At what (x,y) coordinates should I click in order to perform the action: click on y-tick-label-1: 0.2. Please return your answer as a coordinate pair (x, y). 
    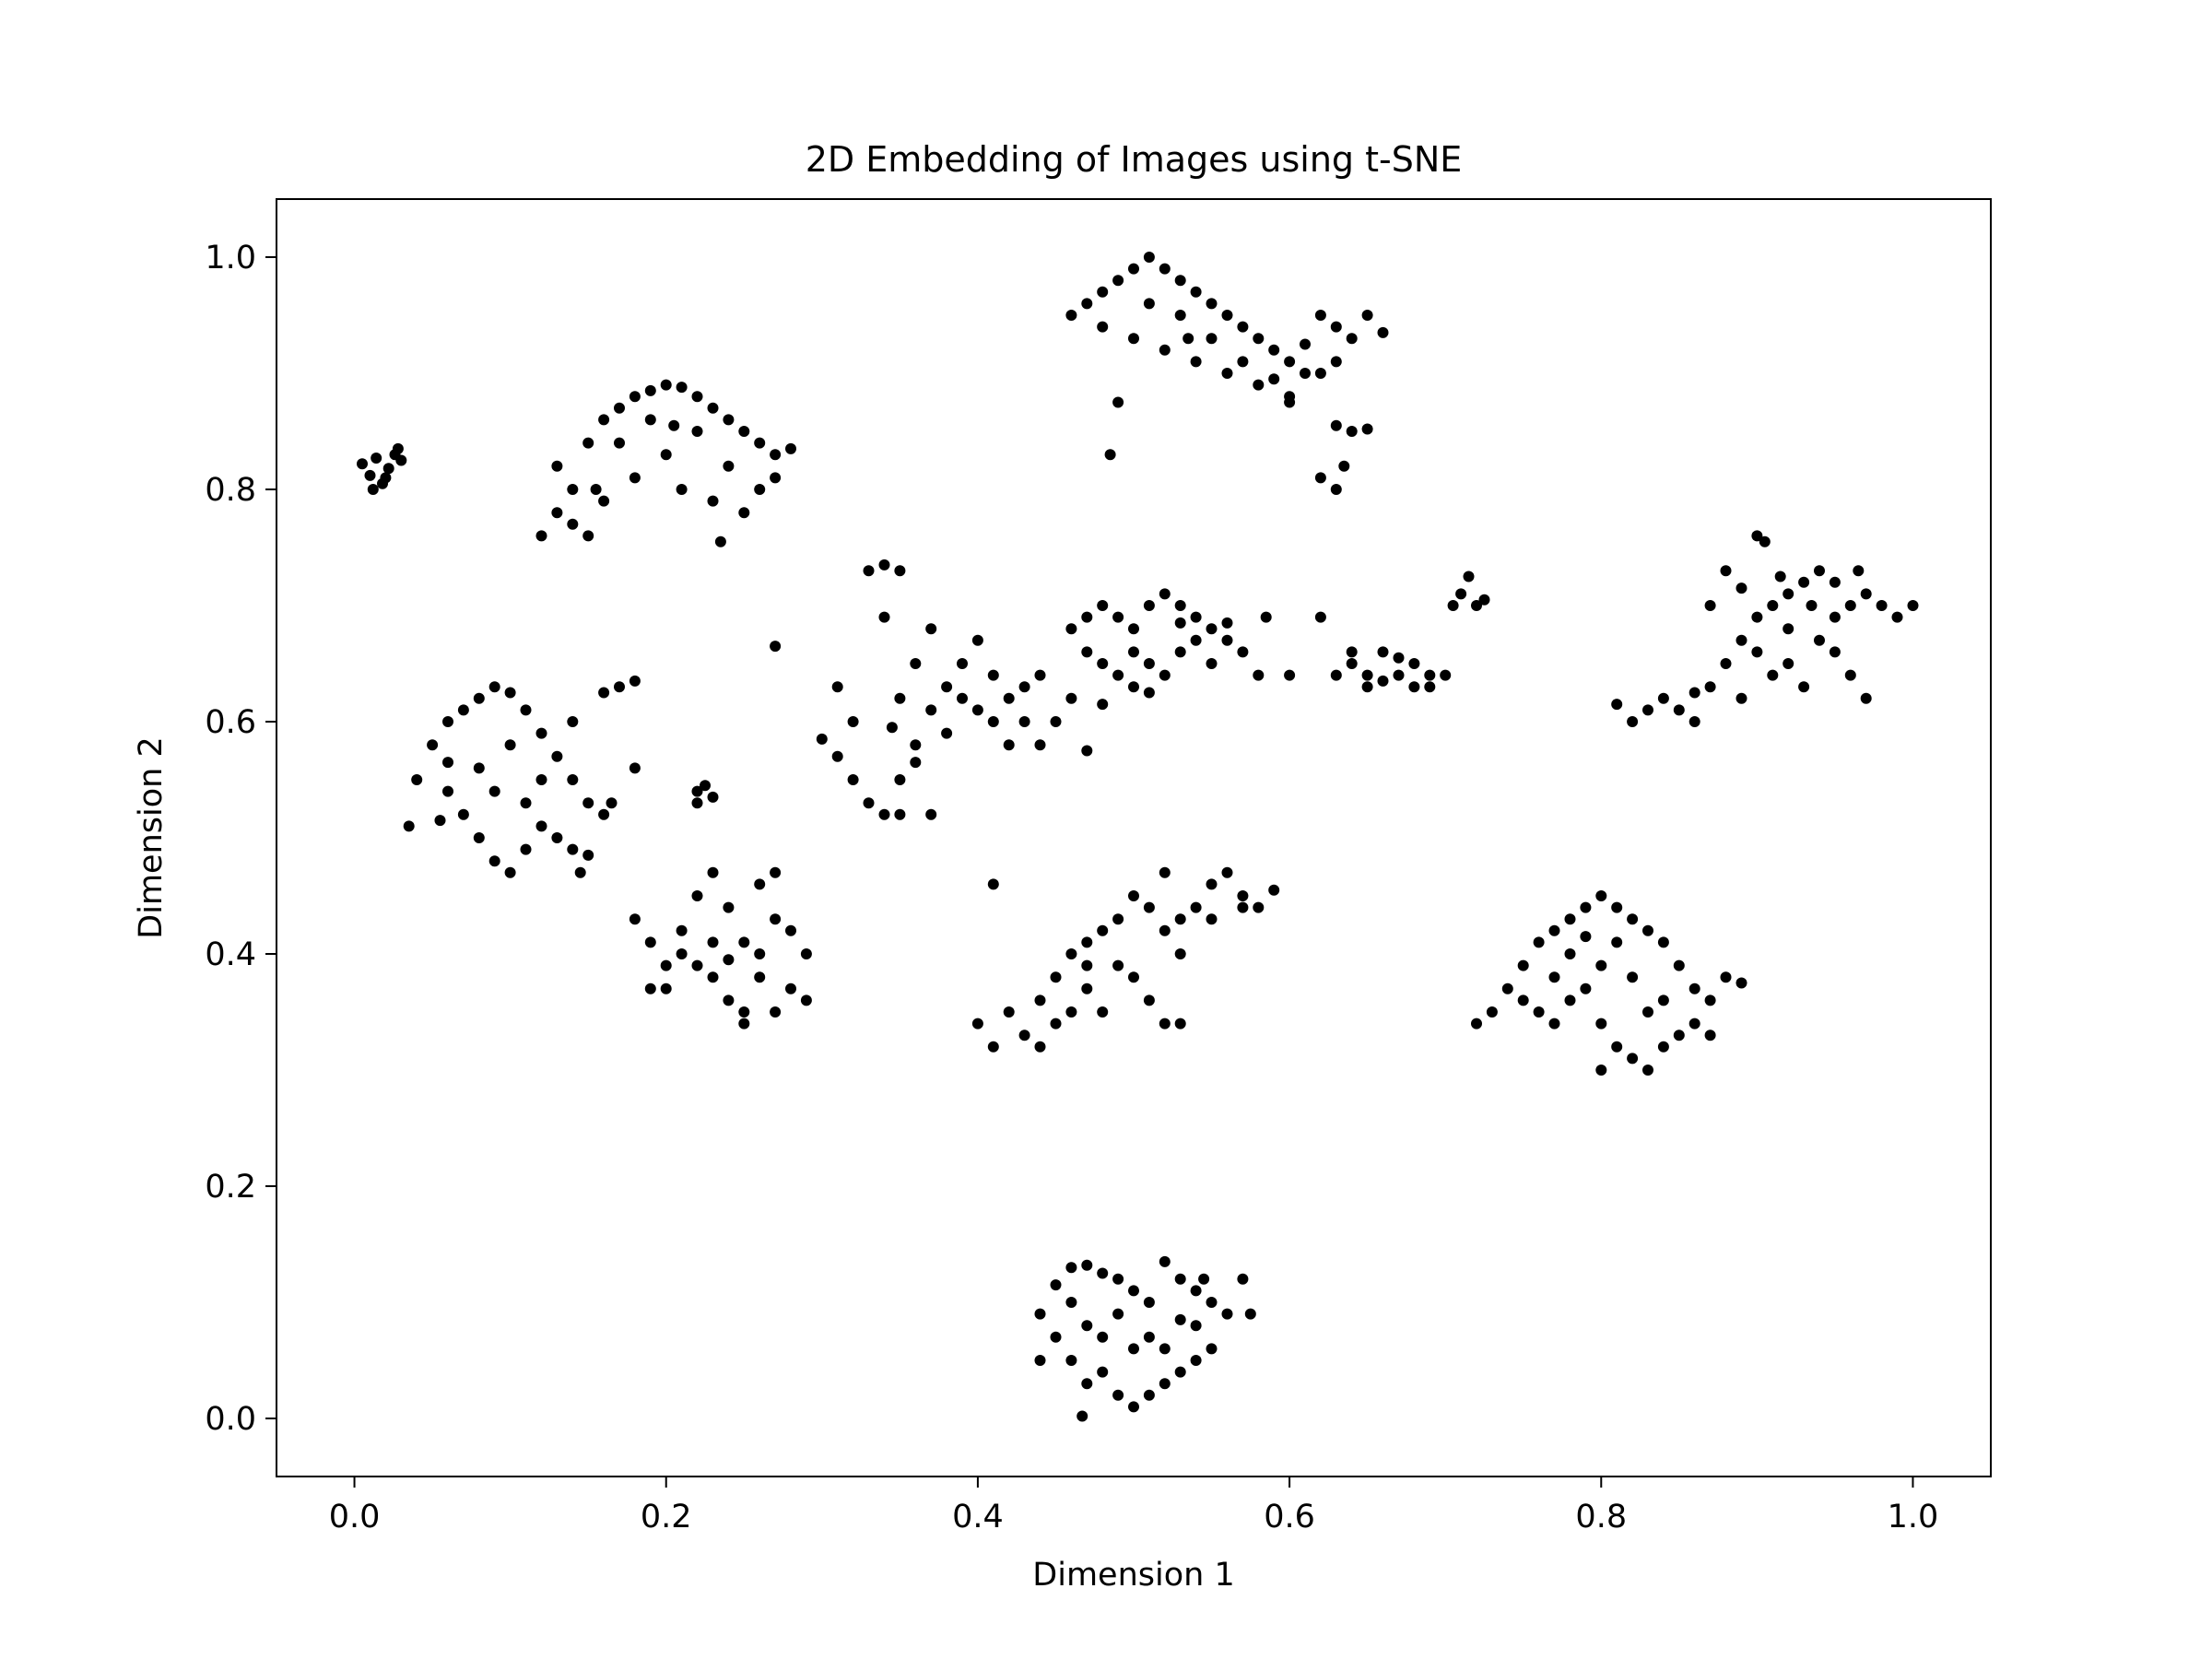
    Looking at the image, I should click on (230, 1187).